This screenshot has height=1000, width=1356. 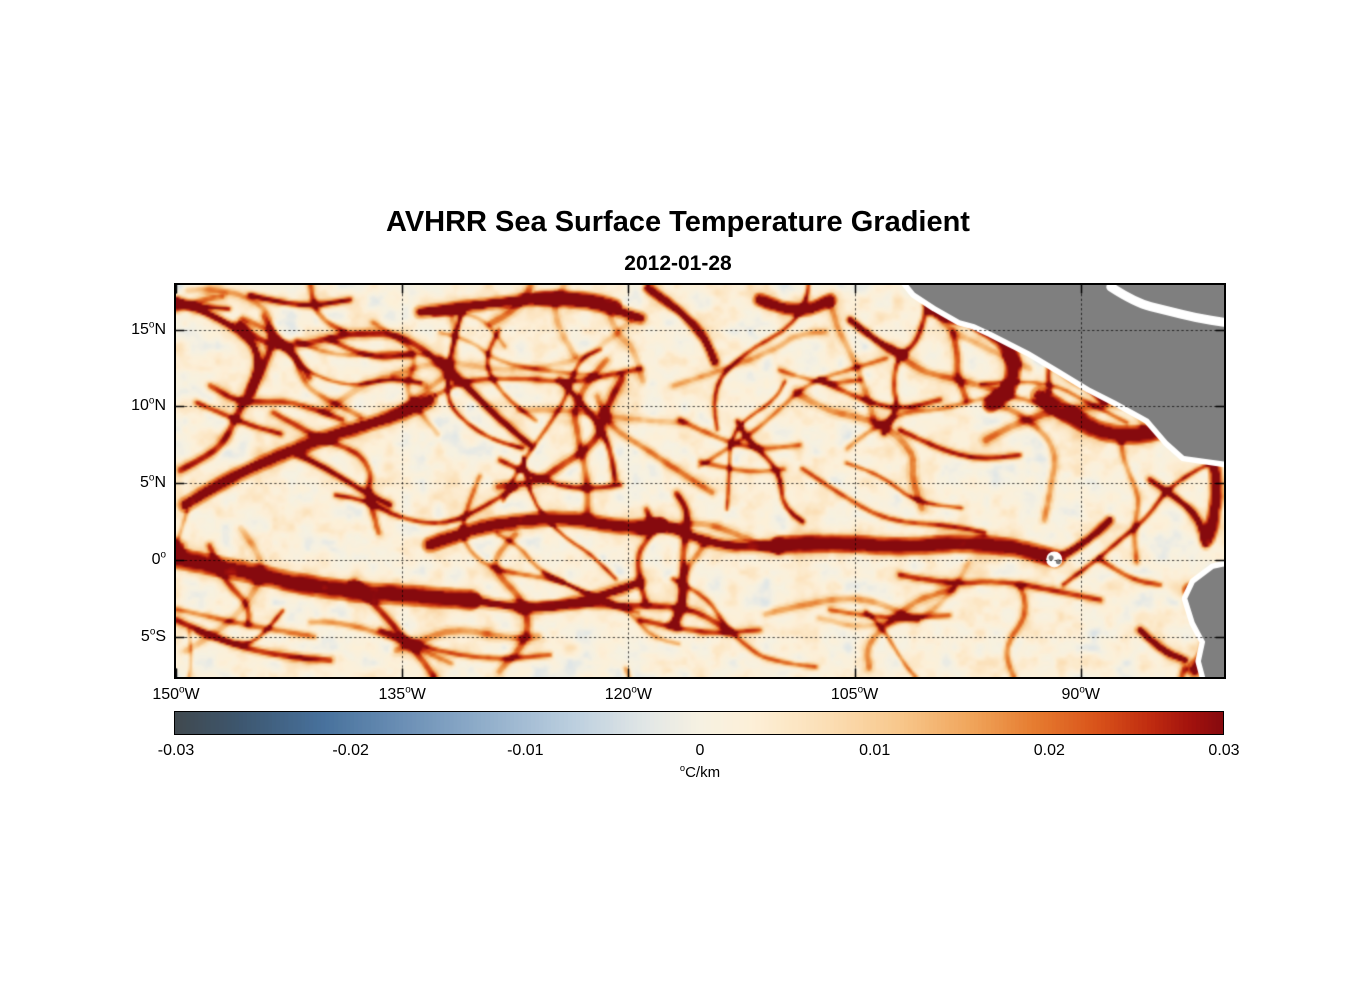 What do you see at coordinates (678, 263) in the screenshot?
I see `chart-subtitle: 2012-01-28` at bounding box center [678, 263].